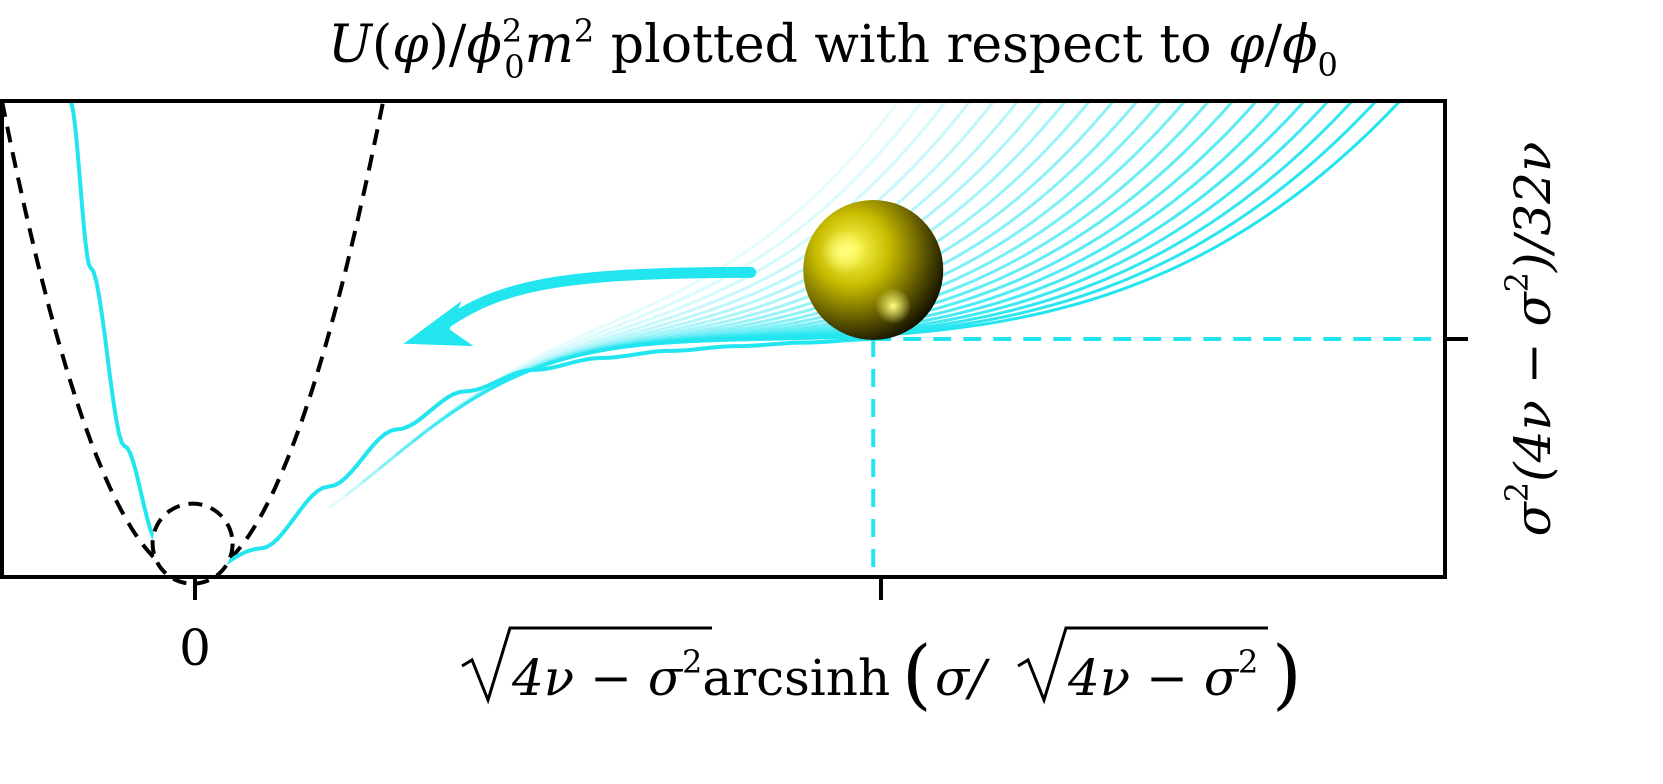  Describe the element at coordinates (1530, 339) in the screenshot. I see `y-tick-label-plateau: σ2(4ν − σ2)/32ν` at that location.